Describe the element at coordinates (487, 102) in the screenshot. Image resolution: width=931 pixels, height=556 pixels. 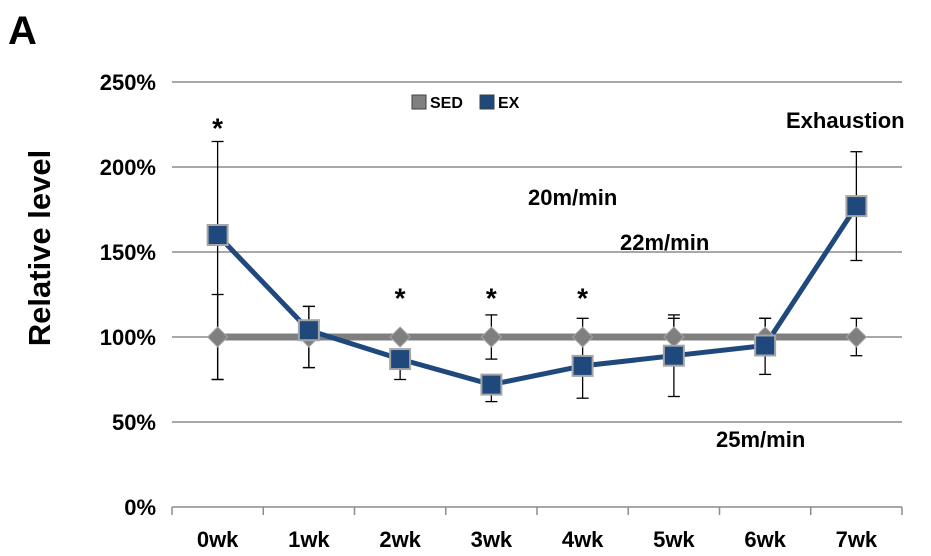
I see `legend-swatch-ex` at that location.